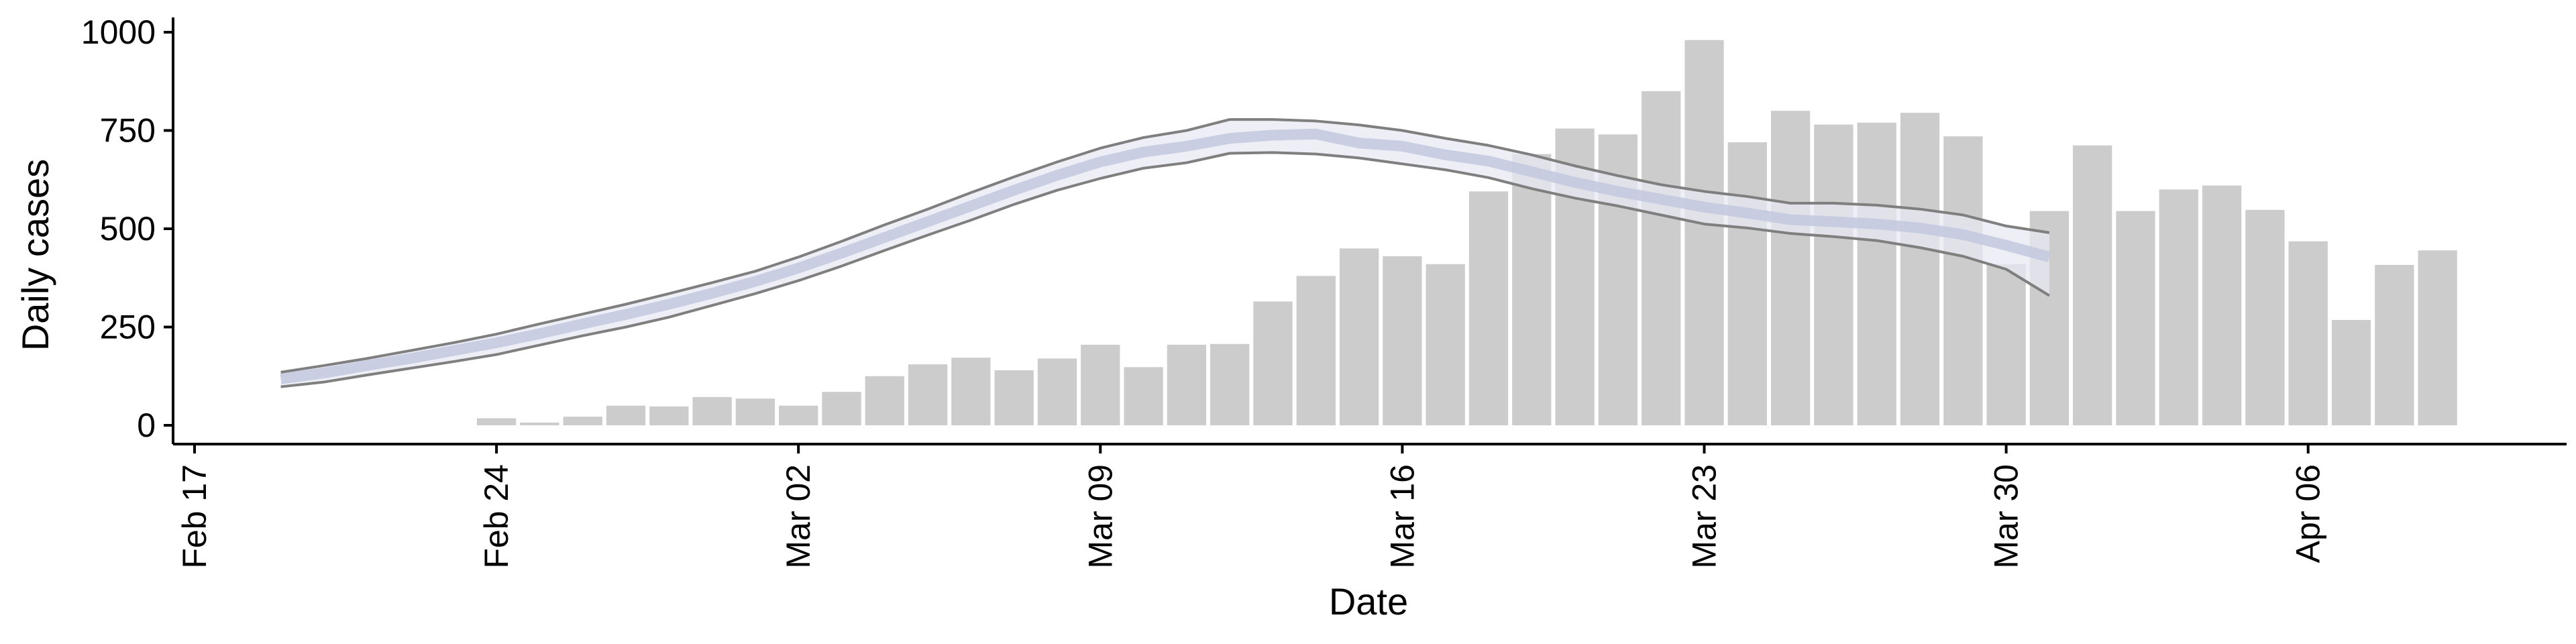 This screenshot has height=644, width=2576. I want to click on y-tick-label: 250, so click(128, 327).